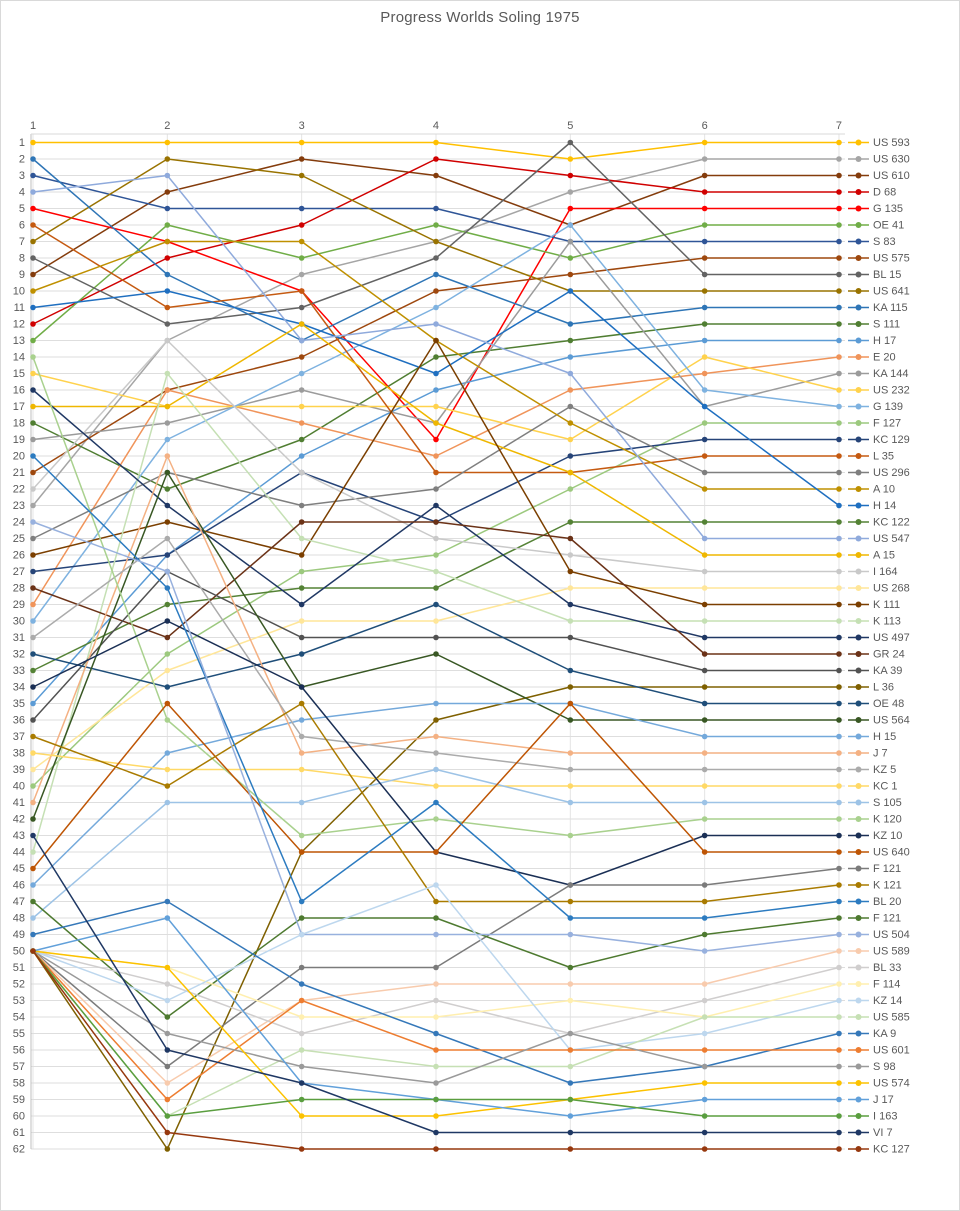 The image size is (960, 1211). Describe the element at coordinates (19, 407) in the screenshot. I see `y-tick-label: 17` at that location.